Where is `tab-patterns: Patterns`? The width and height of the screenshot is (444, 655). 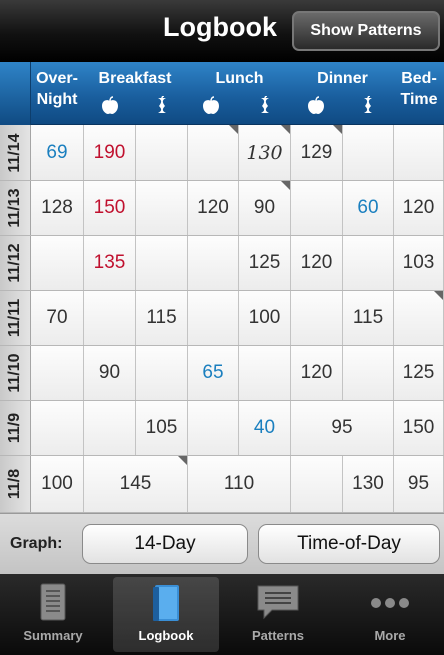 tab-patterns: Patterns is located at coordinates (278, 614).